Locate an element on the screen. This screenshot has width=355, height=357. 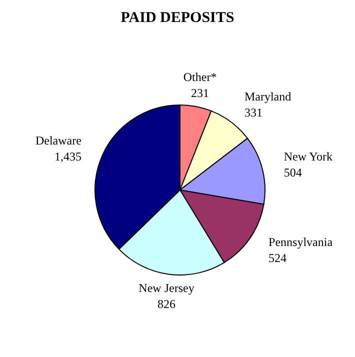
data-label: 504 is located at coordinates (293, 172).